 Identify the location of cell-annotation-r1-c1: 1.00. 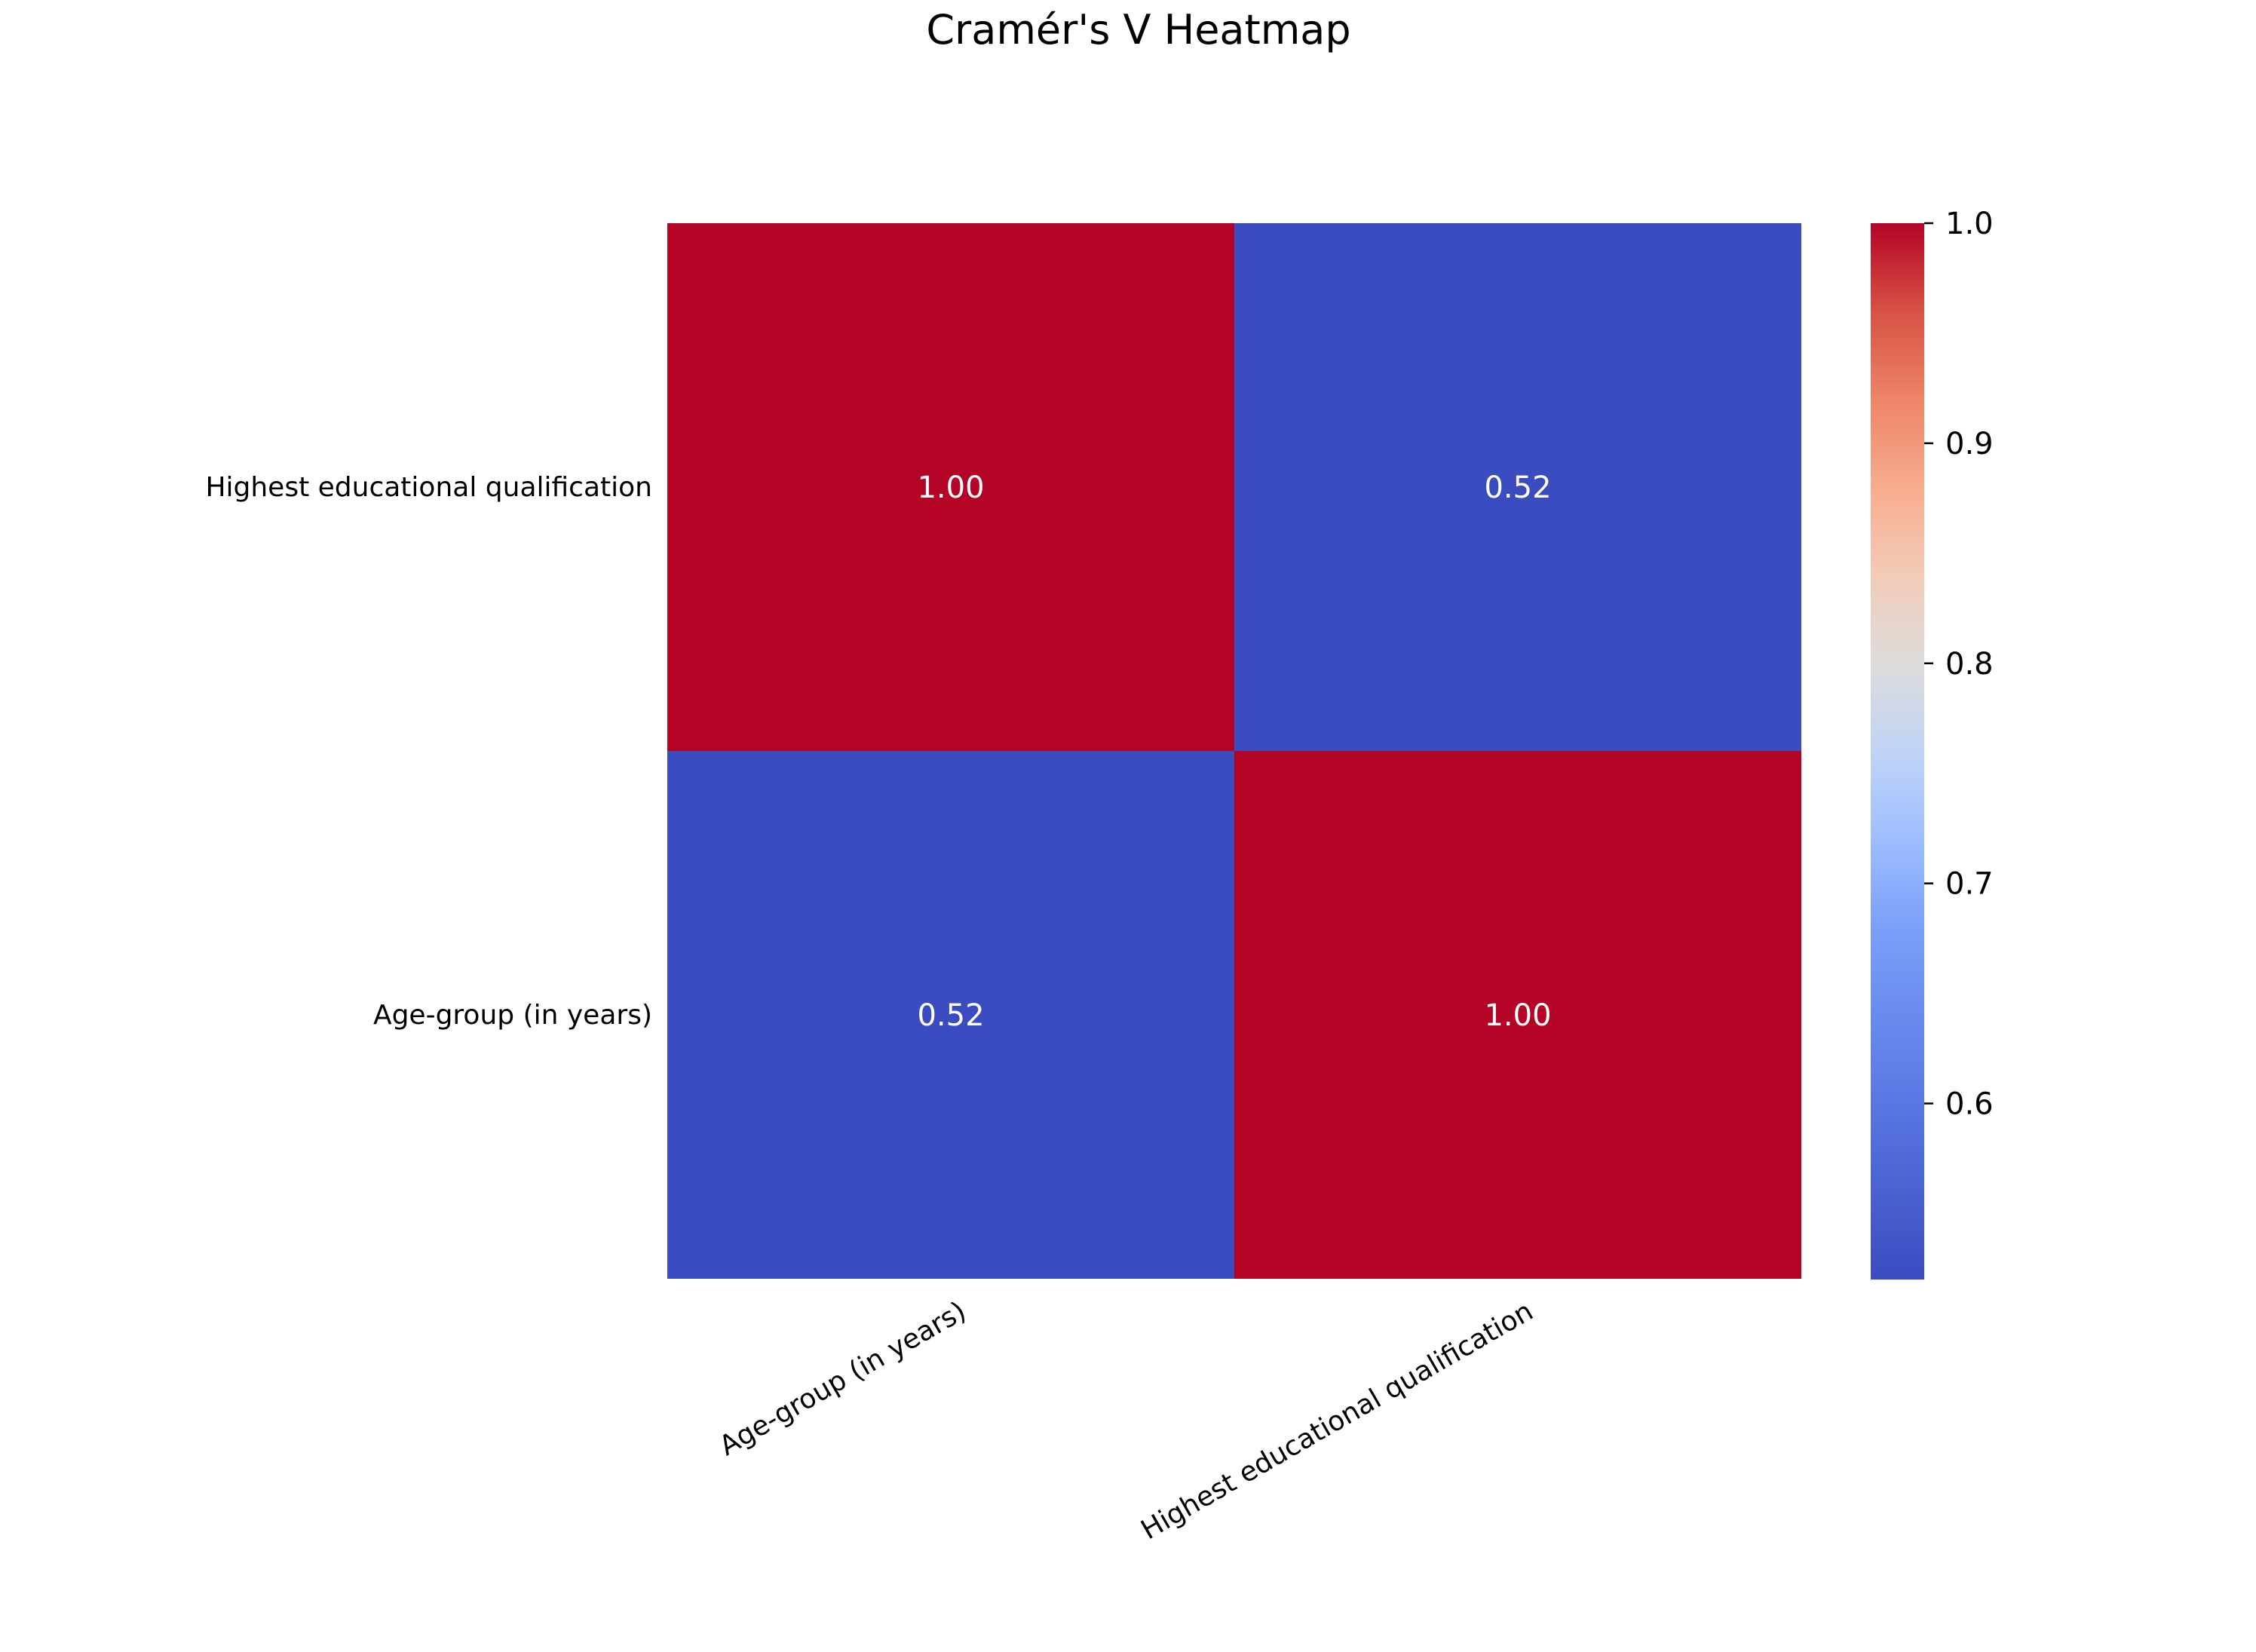
(1517, 1016).